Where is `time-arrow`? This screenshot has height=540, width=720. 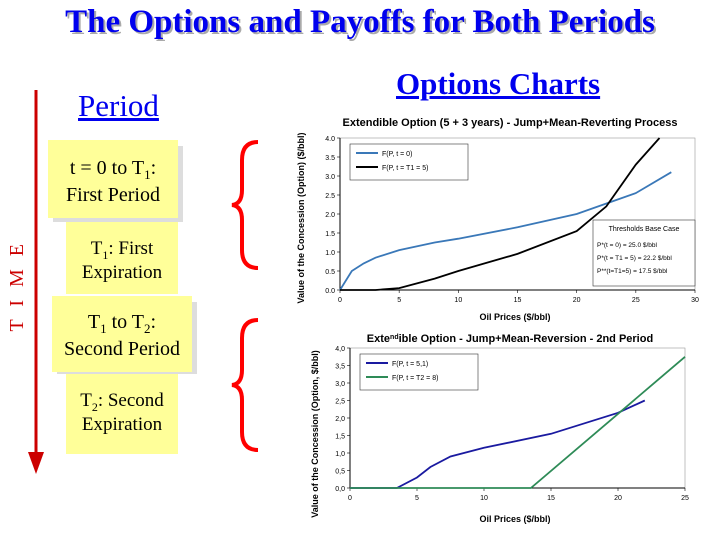
time-arrow is located at coordinates (36, 282).